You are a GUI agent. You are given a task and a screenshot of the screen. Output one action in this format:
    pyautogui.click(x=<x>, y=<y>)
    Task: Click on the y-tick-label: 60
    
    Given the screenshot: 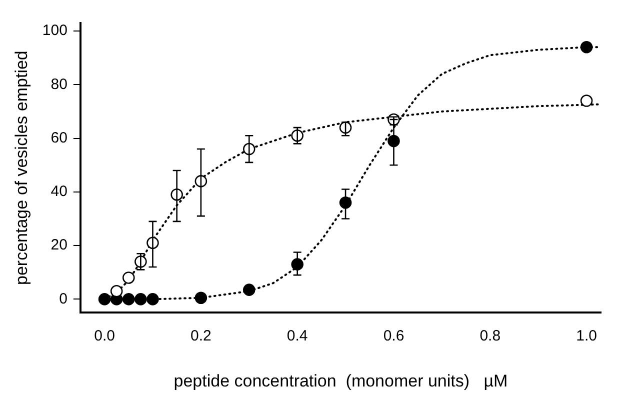 What is the action you would take?
    pyautogui.click(x=59, y=137)
    